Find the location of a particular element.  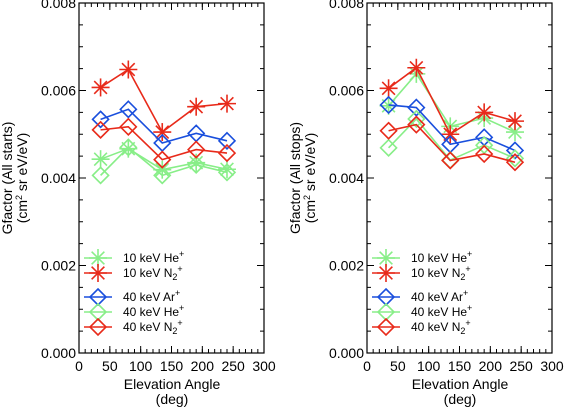

x-tick-label: 150 is located at coordinates (460, 366).